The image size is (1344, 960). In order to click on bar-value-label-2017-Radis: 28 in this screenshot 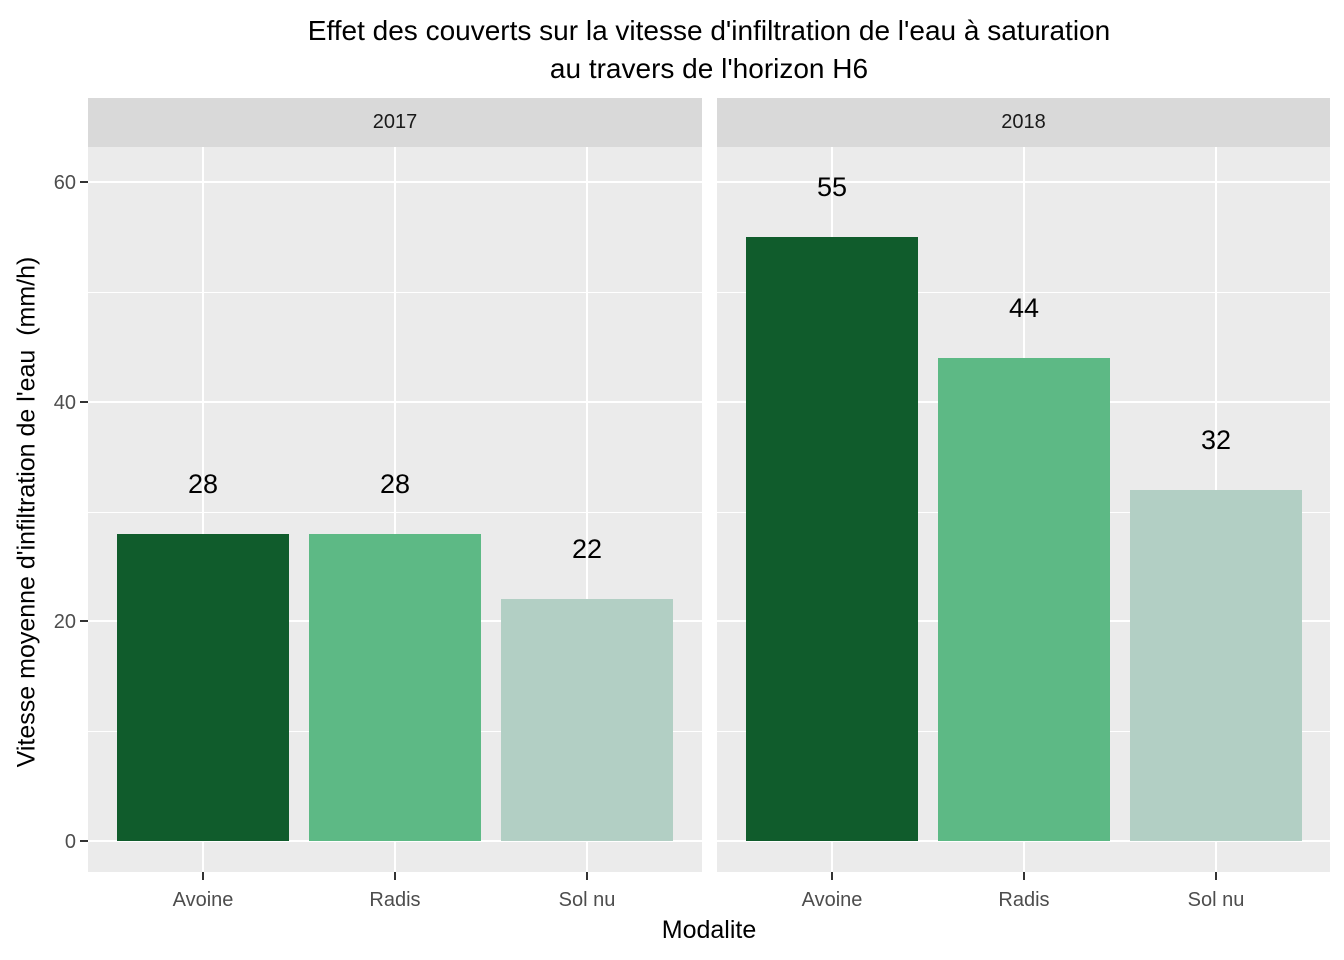, I will do `click(395, 483)`.